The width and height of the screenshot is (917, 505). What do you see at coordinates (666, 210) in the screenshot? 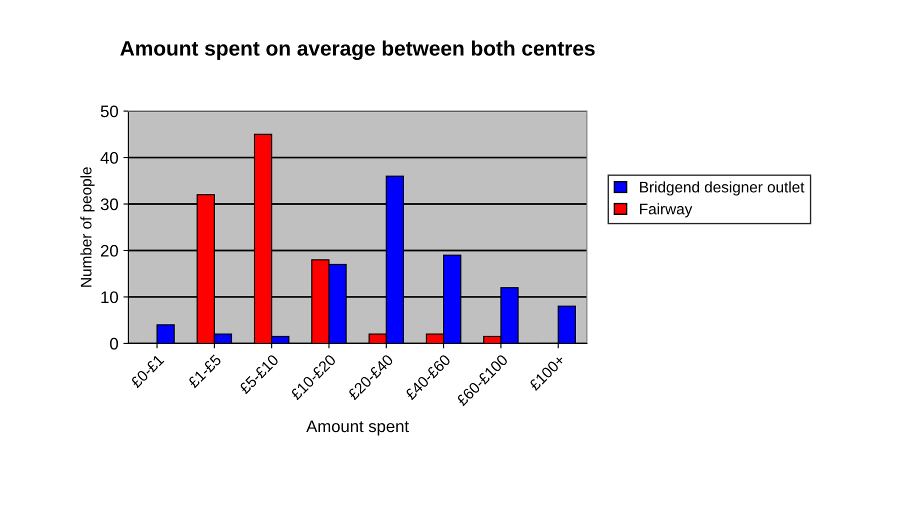
I see `legend-label: Fairway` at bounding box center [666, 210].